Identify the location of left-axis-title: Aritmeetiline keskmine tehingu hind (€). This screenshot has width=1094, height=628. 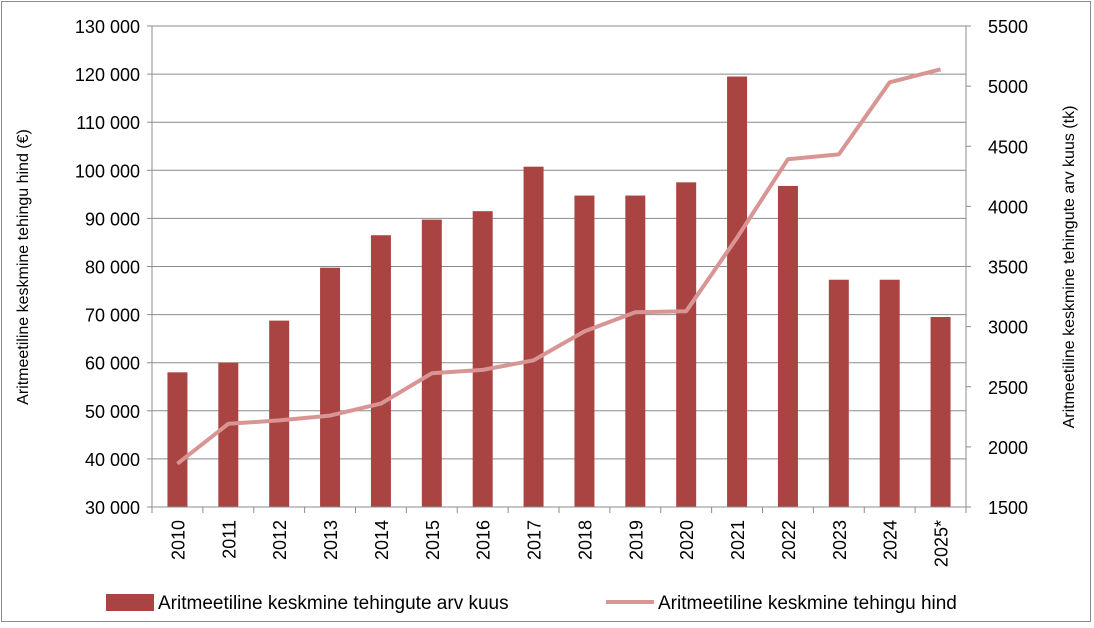
(23, 267).